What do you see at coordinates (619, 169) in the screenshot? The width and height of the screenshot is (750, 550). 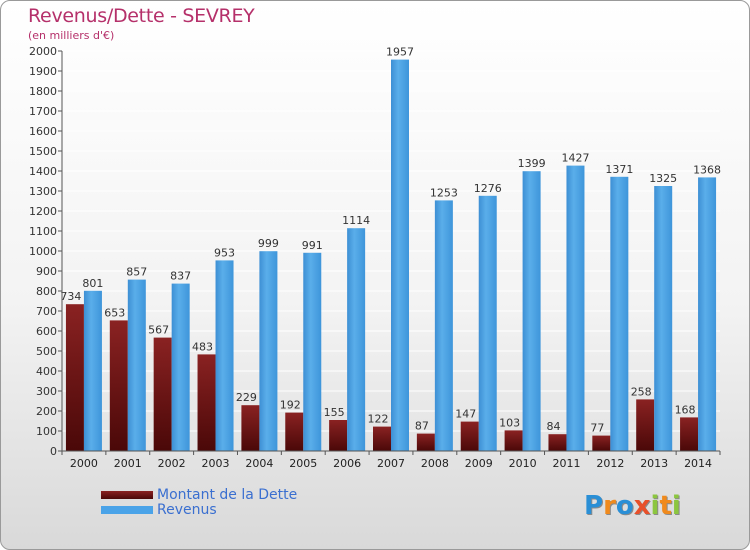 I see `data-label-revenus-2012: 1371` at bounding box center [619, 169].